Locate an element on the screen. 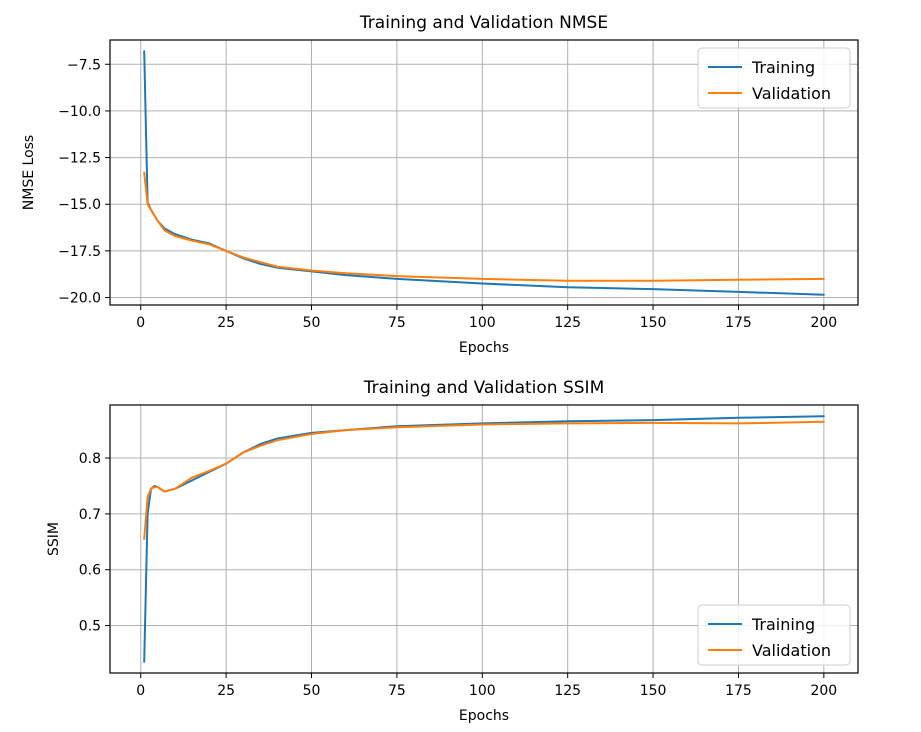 Image resolution: width=921 pixels, height=732 pixels. ssim-chart-title: Training and Validation SSIM is located at coordinates (483, 388).